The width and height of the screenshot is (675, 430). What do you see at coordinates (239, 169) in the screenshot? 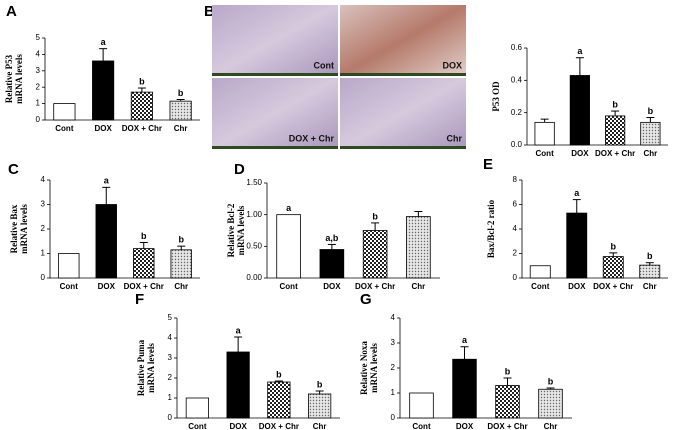
I see `panel-label: D` at bounding box center [239, 169].